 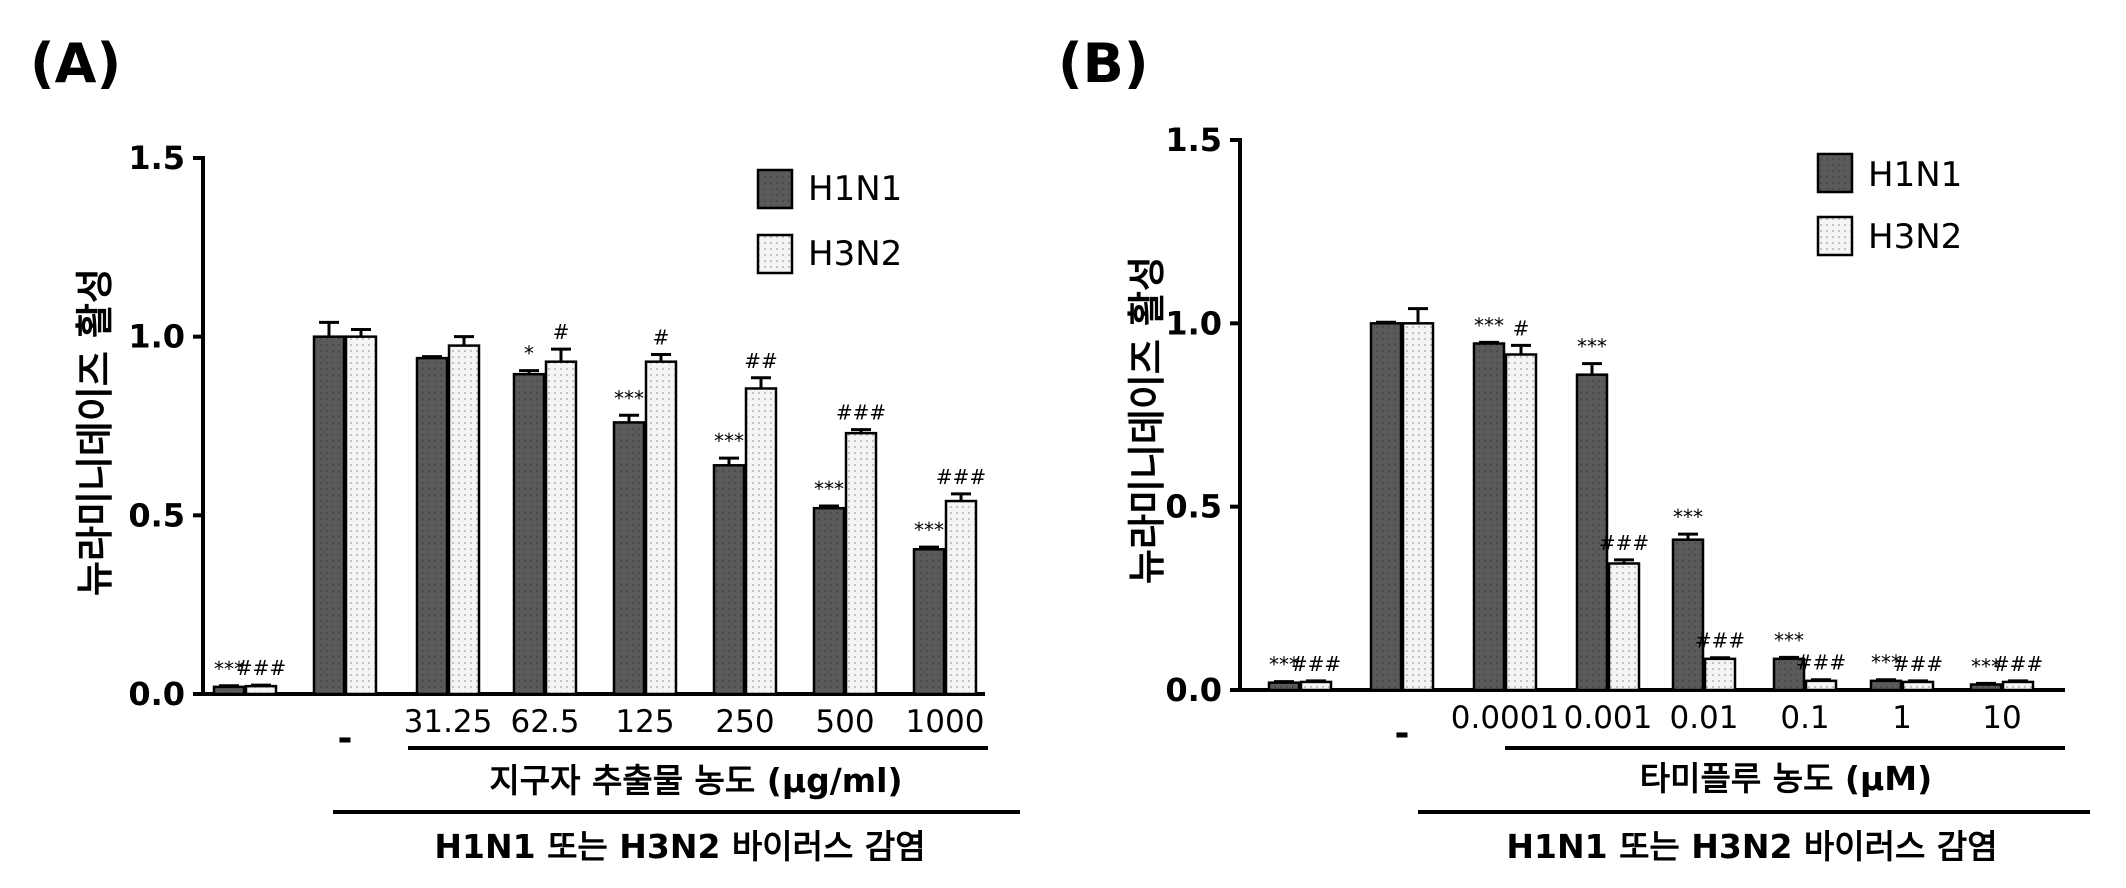 What do you see at coordinates (1402, 733) in the screenshot?
I see `panel-b-x-category-label: -` at bounding box center [1402, 733].